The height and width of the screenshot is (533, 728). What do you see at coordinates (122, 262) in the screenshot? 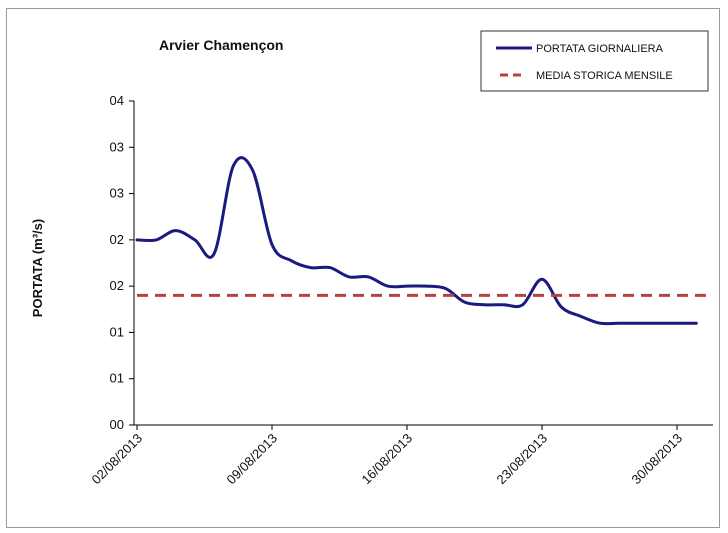
I see `y-ticks: 00 01 01 02 02 03 03 04` at bounding box center [122, 262].